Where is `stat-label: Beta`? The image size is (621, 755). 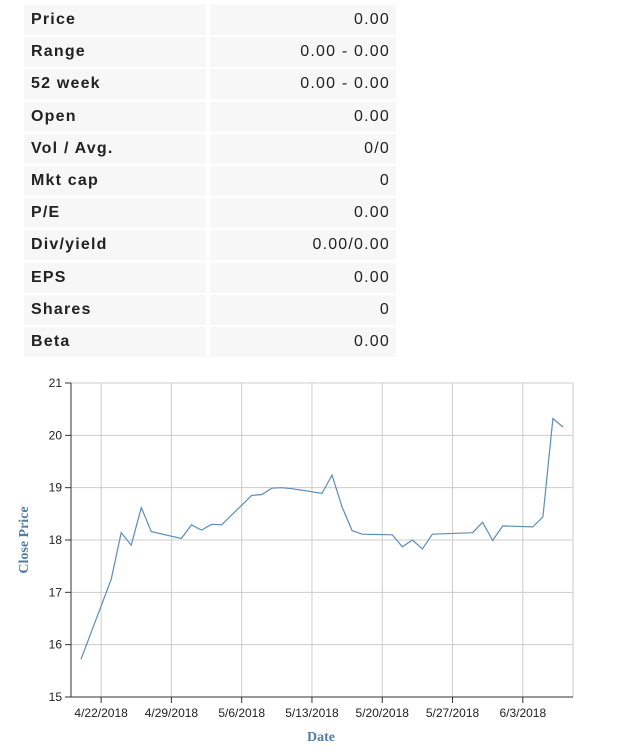
stat-label: Beta is located at coordinates (115, 341).